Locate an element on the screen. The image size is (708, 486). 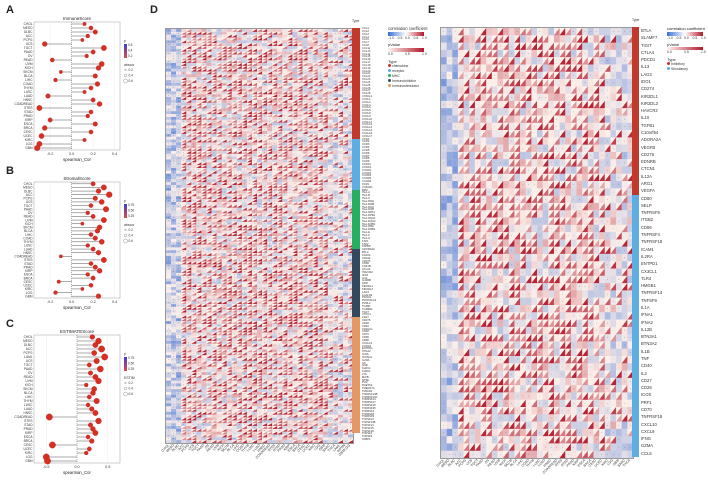
y-tick-label: KICH is located at coordinates (29, 68).